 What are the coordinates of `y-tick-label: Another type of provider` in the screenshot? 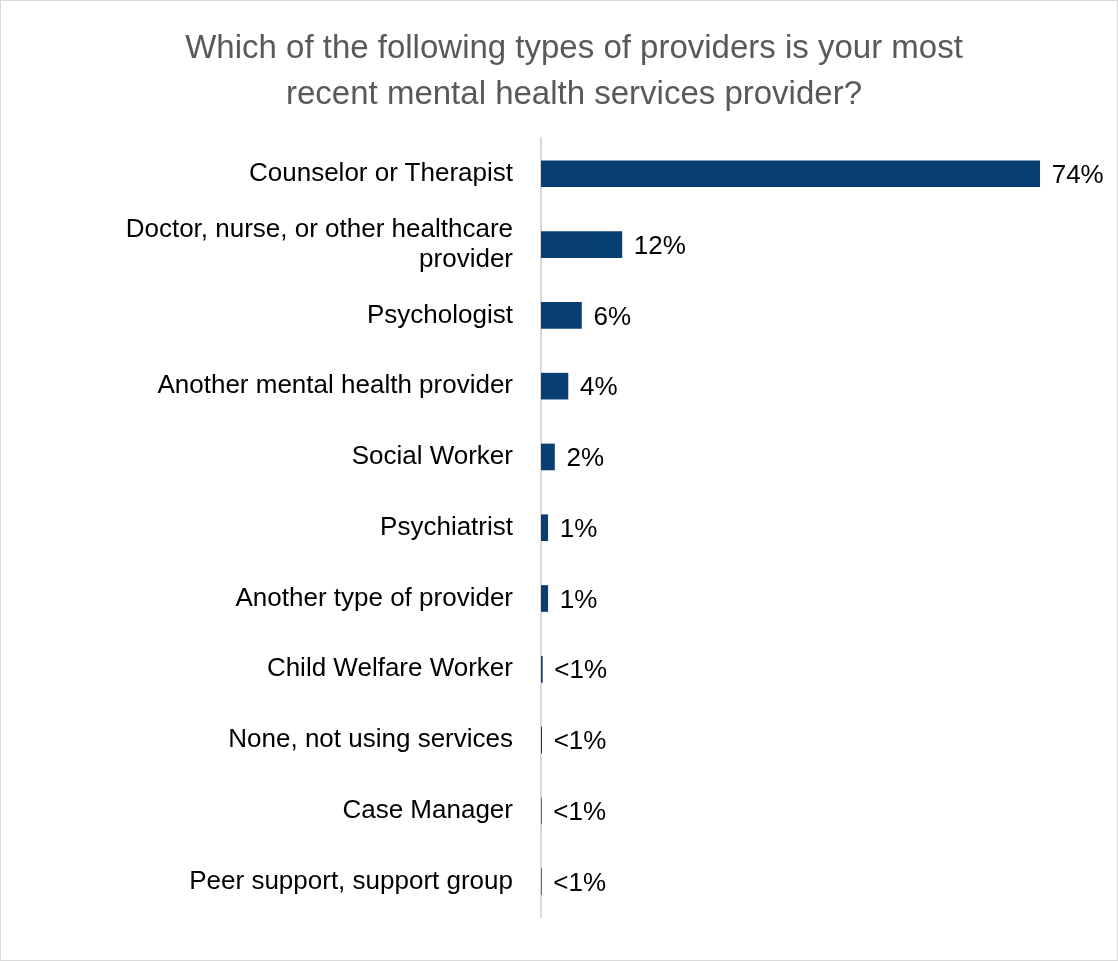 It's located at (374, 596).